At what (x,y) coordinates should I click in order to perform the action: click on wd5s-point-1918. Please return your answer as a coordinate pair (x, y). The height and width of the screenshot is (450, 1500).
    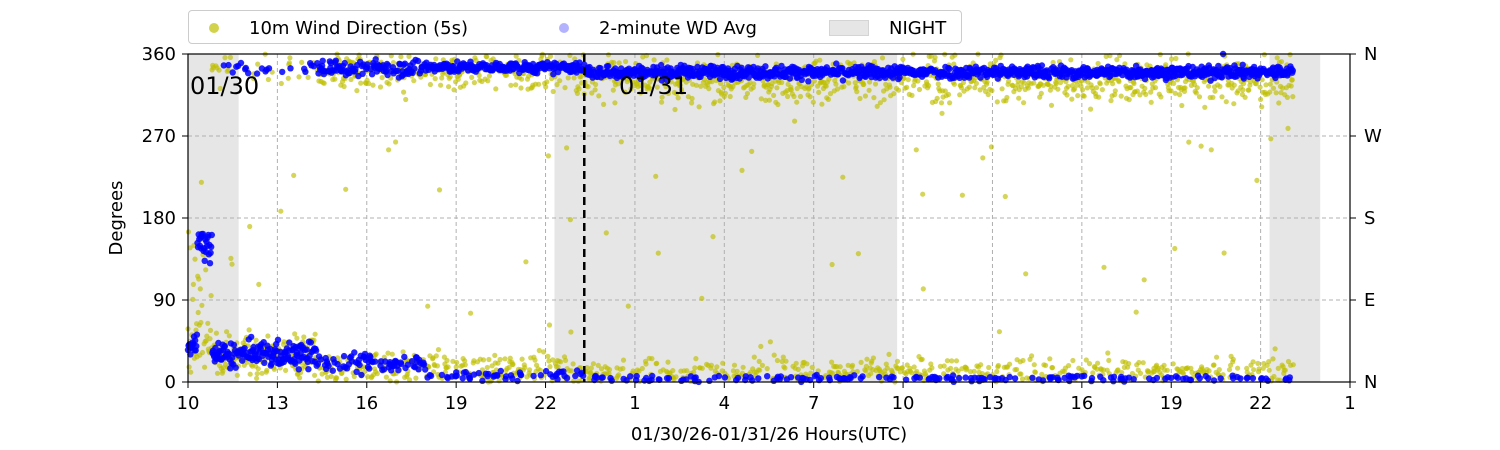
    Looking at the image, I should click on (1217, 357).